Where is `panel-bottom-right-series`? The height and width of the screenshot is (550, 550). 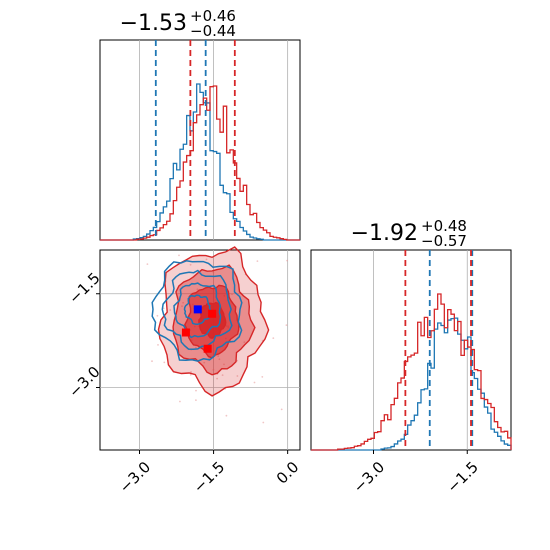
panel-bottom-right-series is located at coordinates (411, 372).